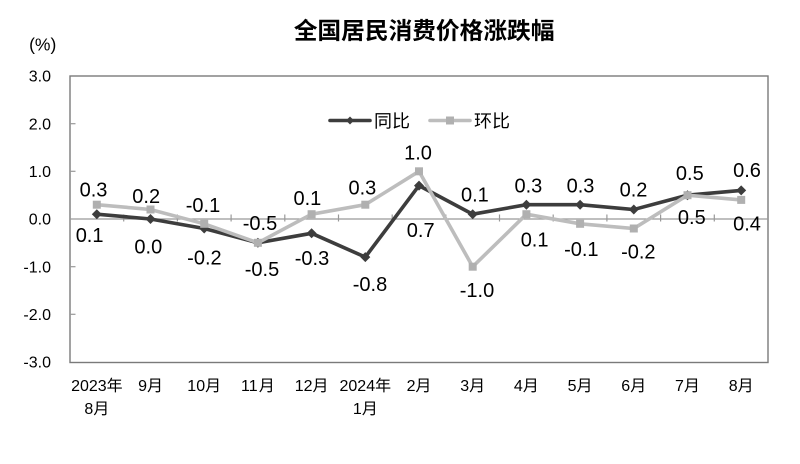 This screenshot has height=464, width=800. Describe the element at coordinates (89, 386) in the screenshot. I see `svg-text: 2023` at that location.